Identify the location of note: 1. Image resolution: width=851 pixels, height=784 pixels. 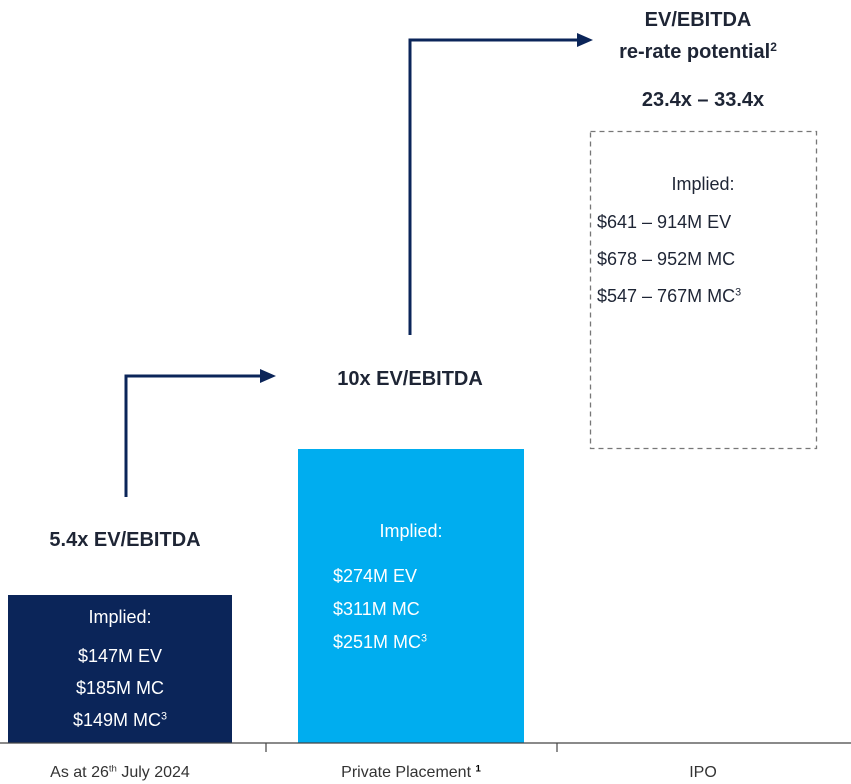
(478, 769).